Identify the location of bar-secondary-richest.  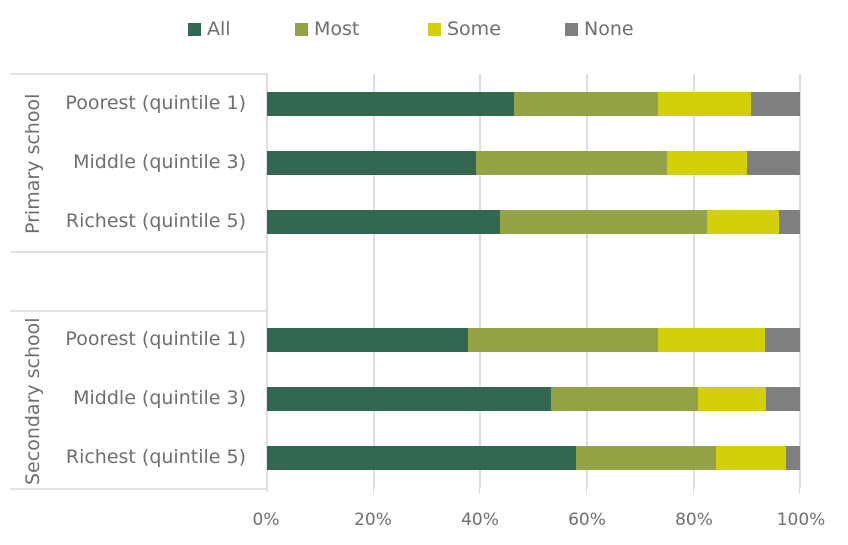
(533, 458).